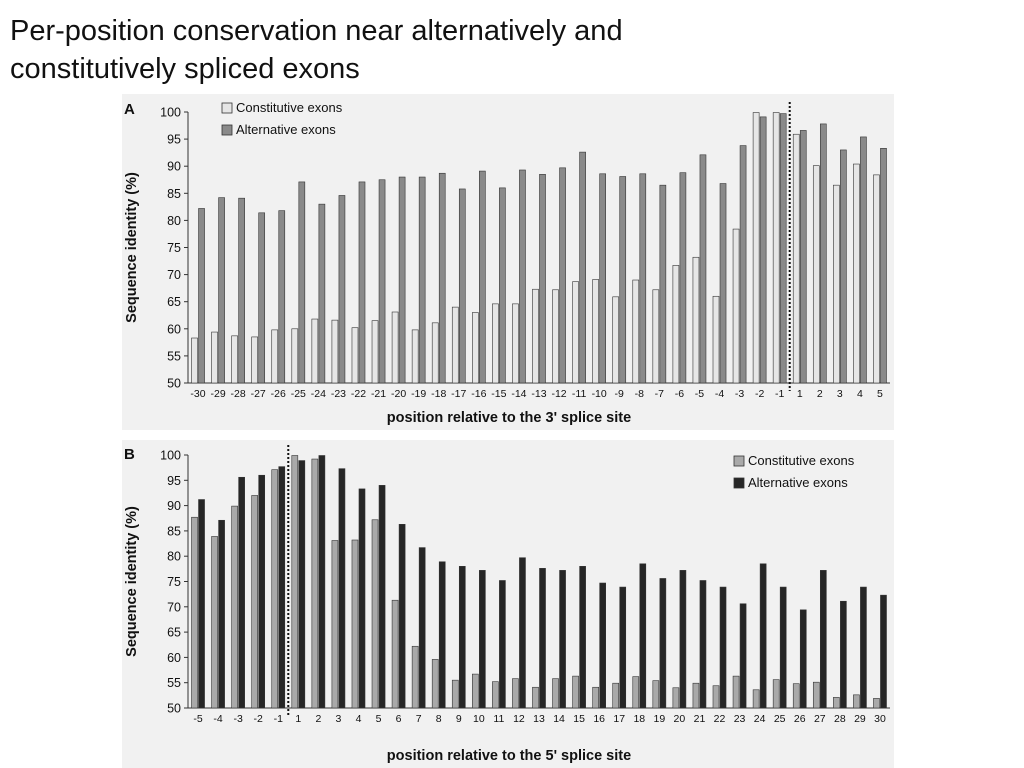  What do you see at coordinates (800, 394) in the screenshot?
I see `chart-a-x-tick-label: 1` at bounding box center [800, 394].